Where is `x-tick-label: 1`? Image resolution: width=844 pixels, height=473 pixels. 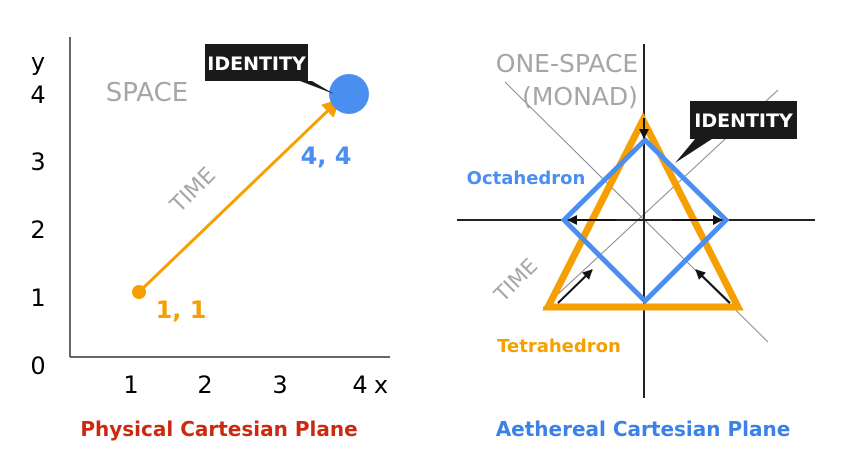
x-tick-label: 1 is located at coordinates (130, 385).